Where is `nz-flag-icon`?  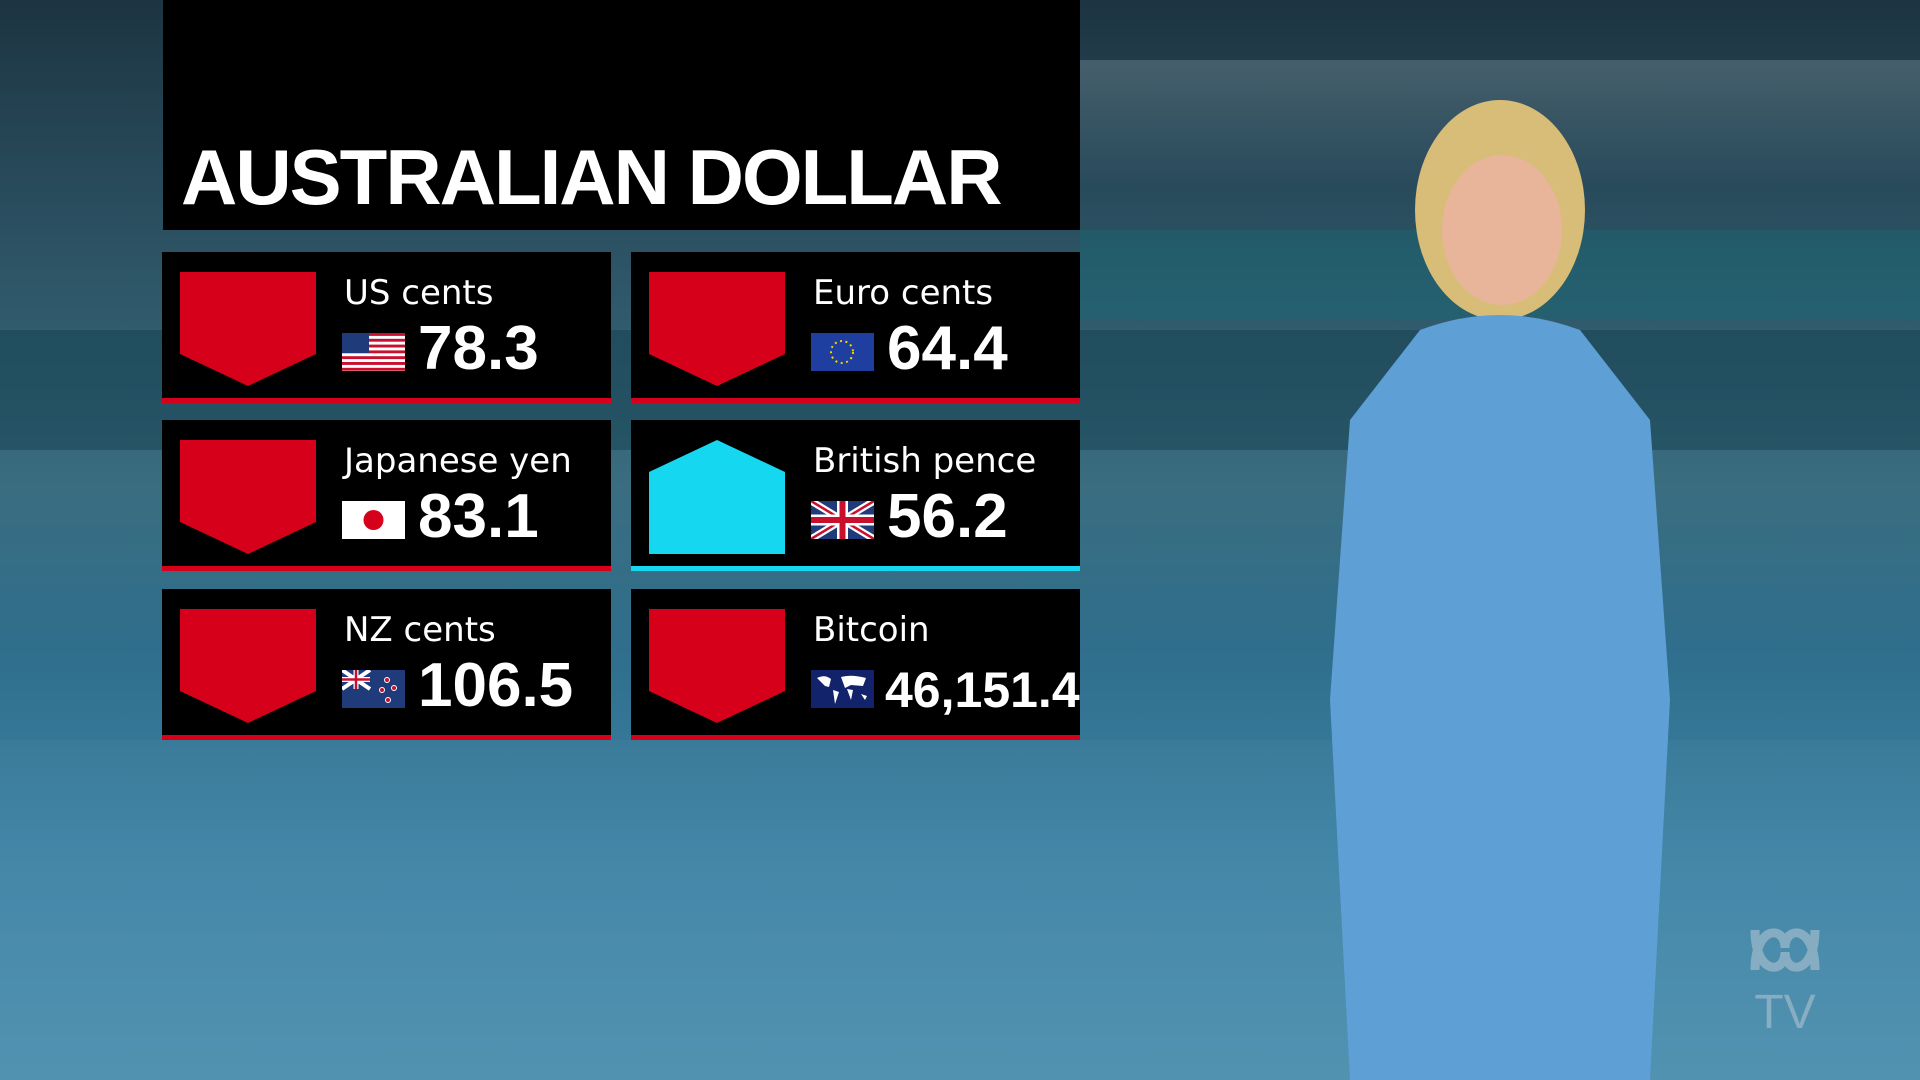
nz-flag-icon is located at coordinates (373, 689).